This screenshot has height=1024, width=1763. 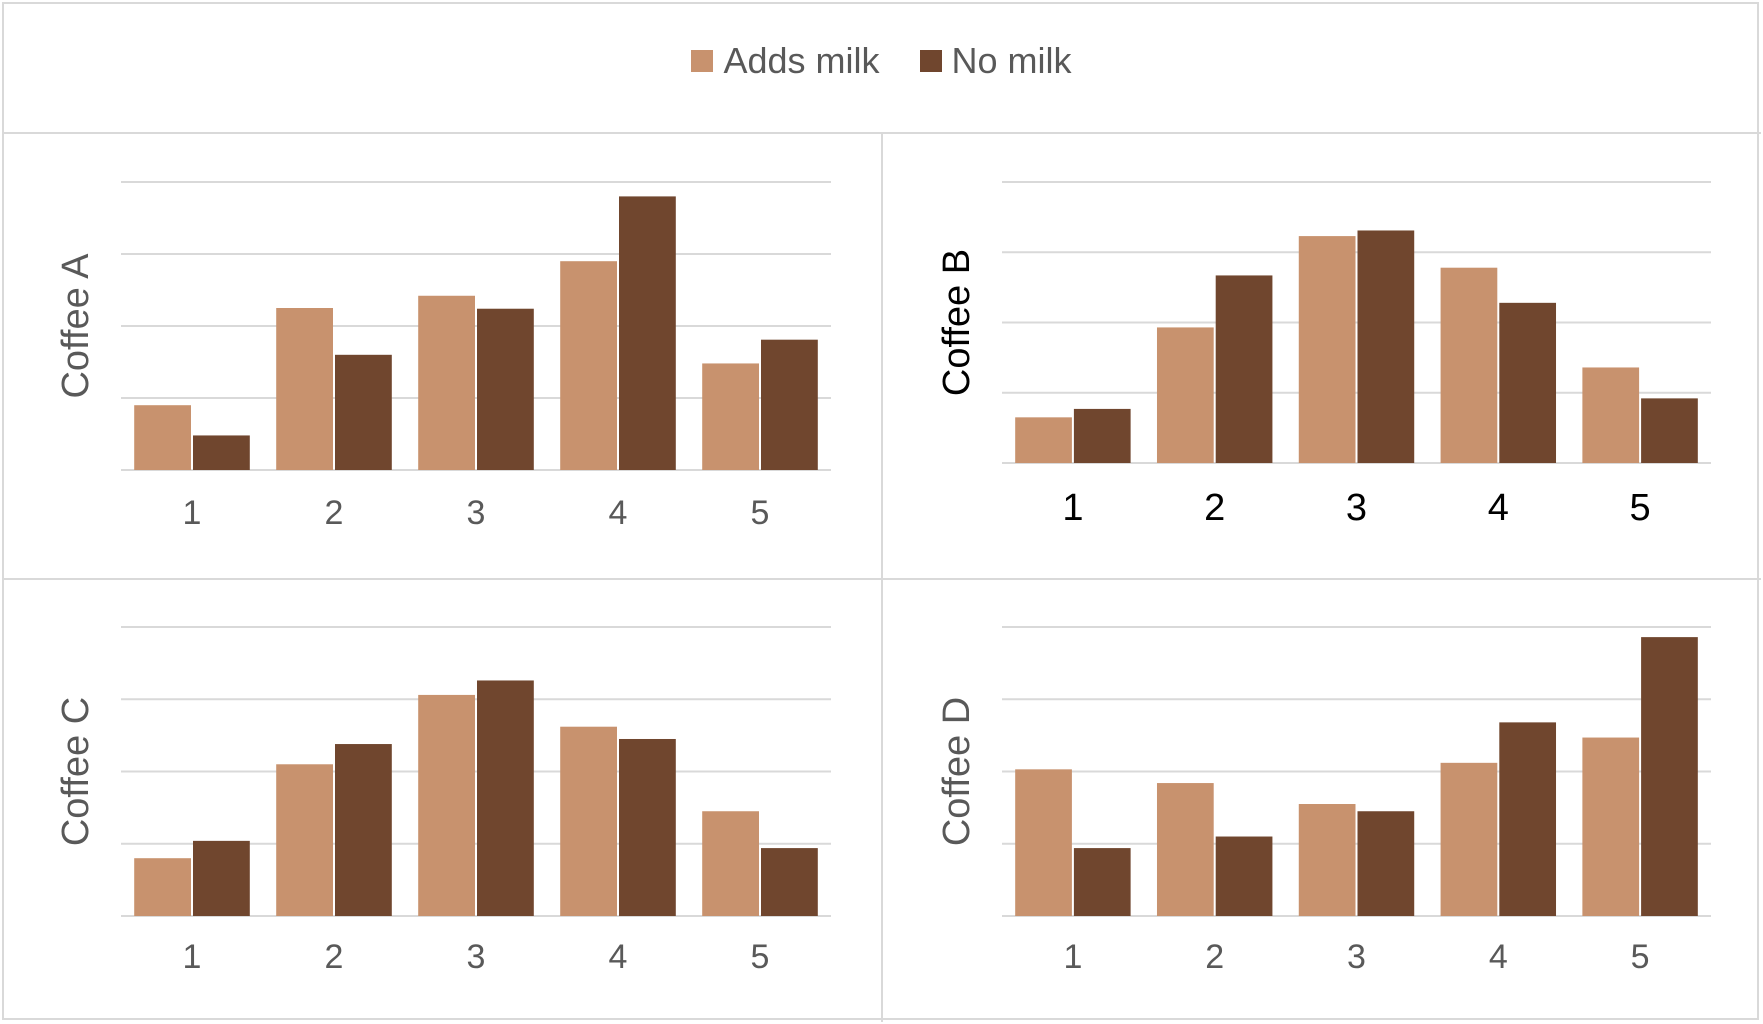 I want to click on legend: Adds milk No milk, so click(x=881, y=61).